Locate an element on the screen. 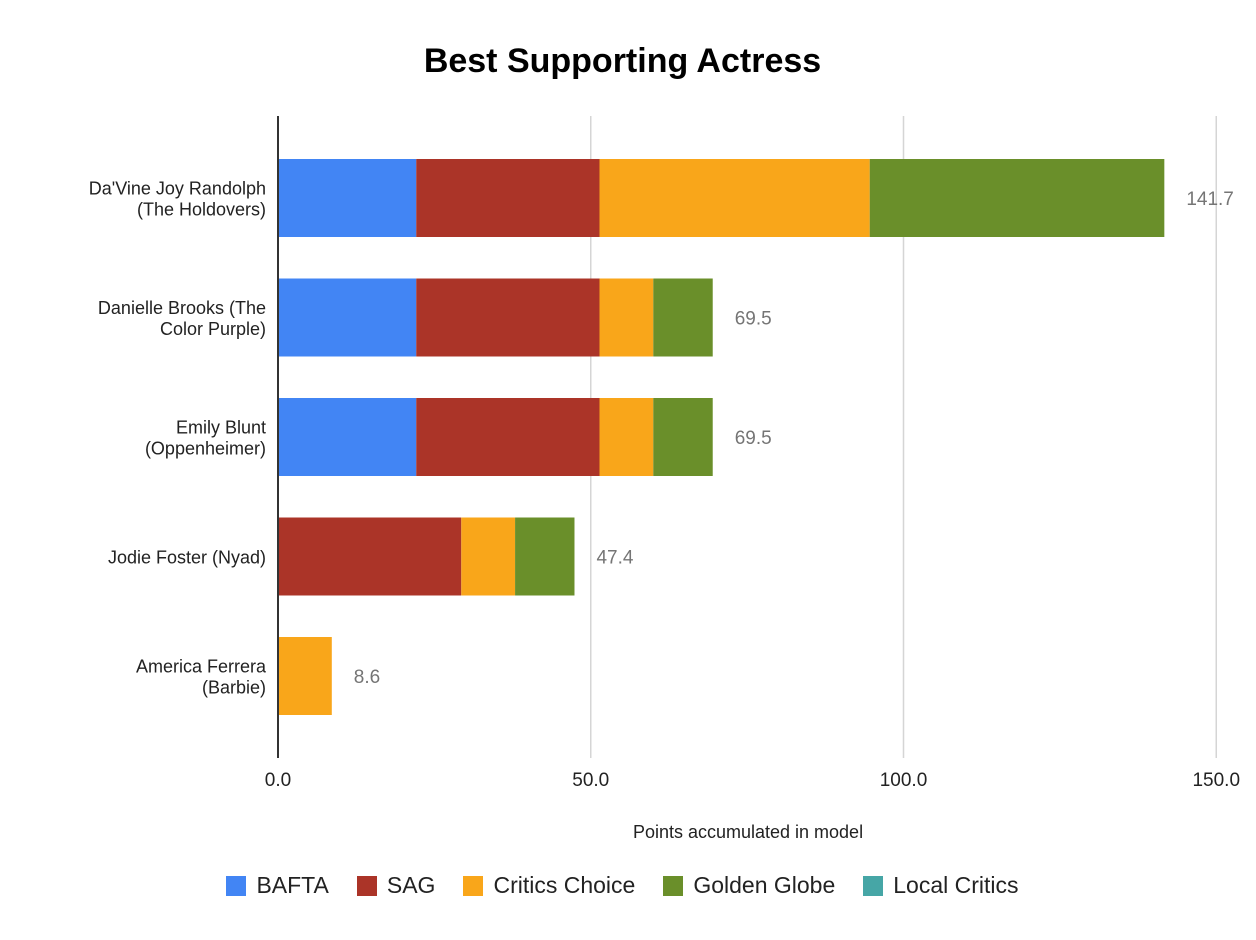 Image resolution: width=1256 pixels, height=940 pixels. legend-label: SAG is located at coordinates (411, 885).